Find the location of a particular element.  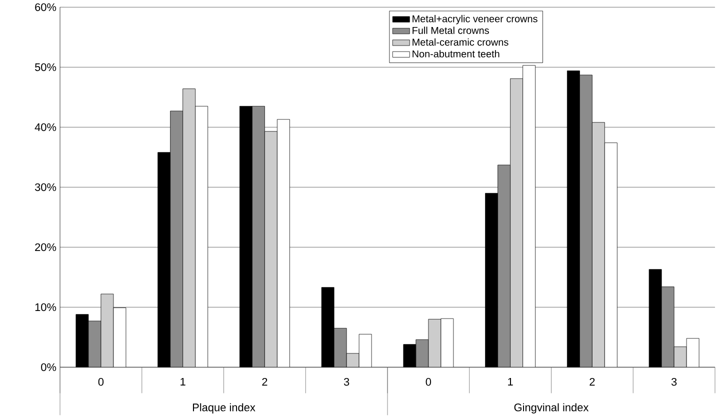

y-tick-label: 40% is located at coordinates (45, 127).